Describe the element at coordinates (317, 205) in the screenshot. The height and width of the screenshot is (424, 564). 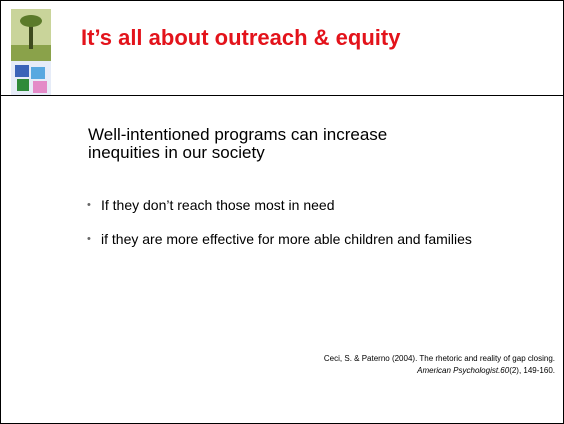
I see `bullet: If they don’t reach those most in need` at that location.